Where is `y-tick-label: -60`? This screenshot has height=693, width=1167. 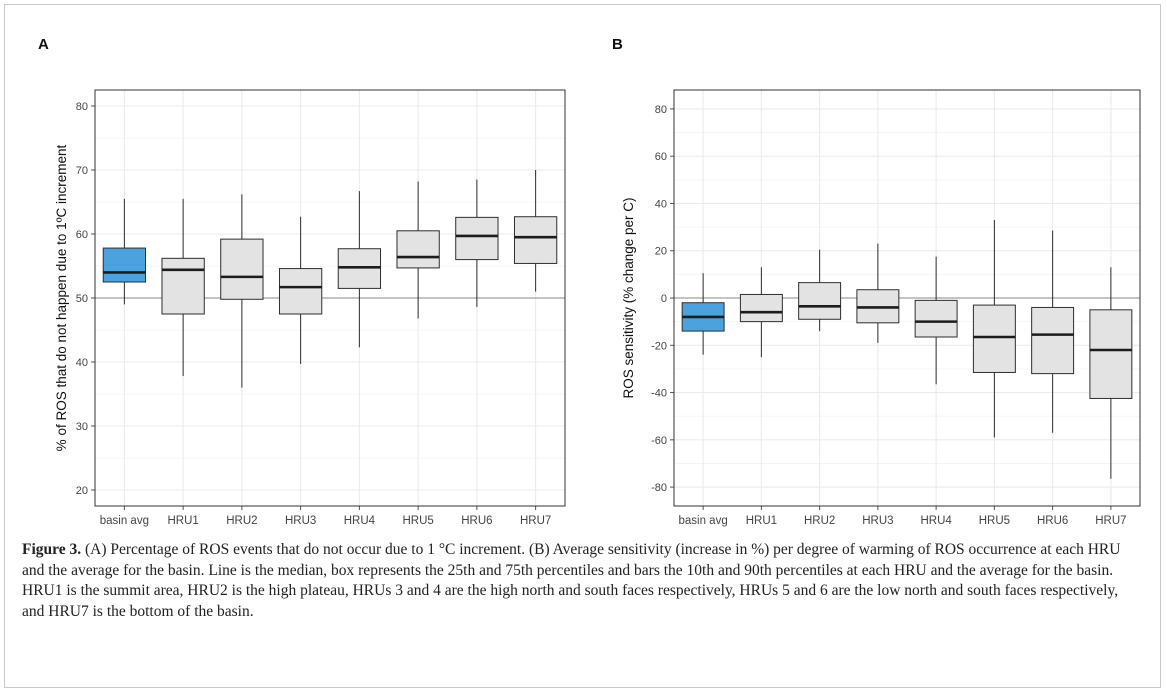
y-tick-label: -60 is located at coordinates (659, 441).